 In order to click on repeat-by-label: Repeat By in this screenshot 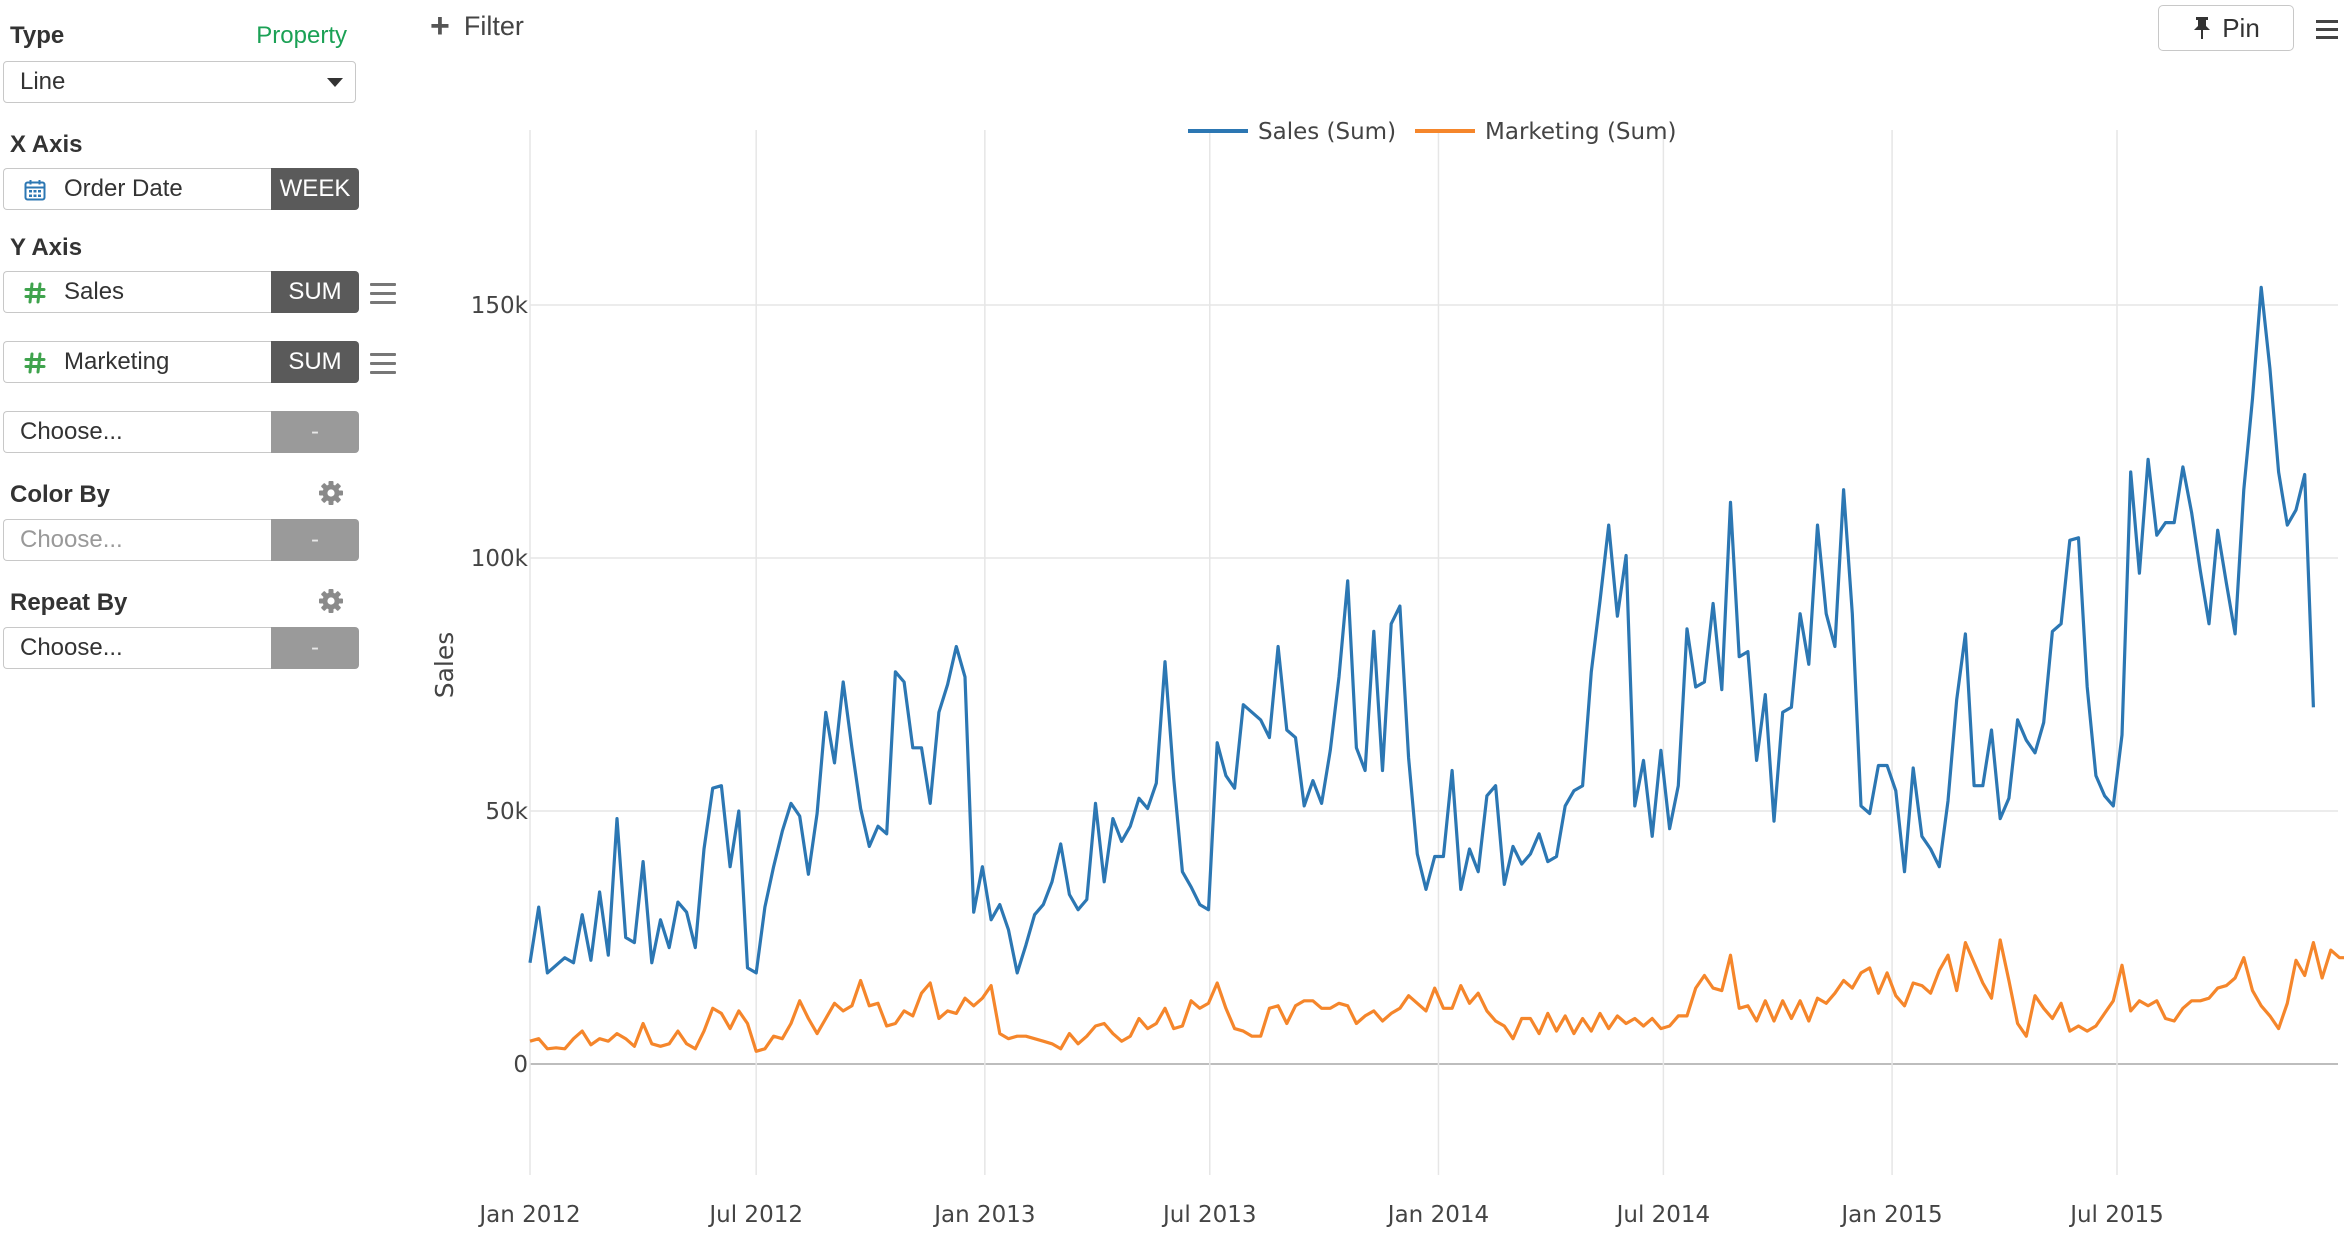, I will do `click(69, 602)`.